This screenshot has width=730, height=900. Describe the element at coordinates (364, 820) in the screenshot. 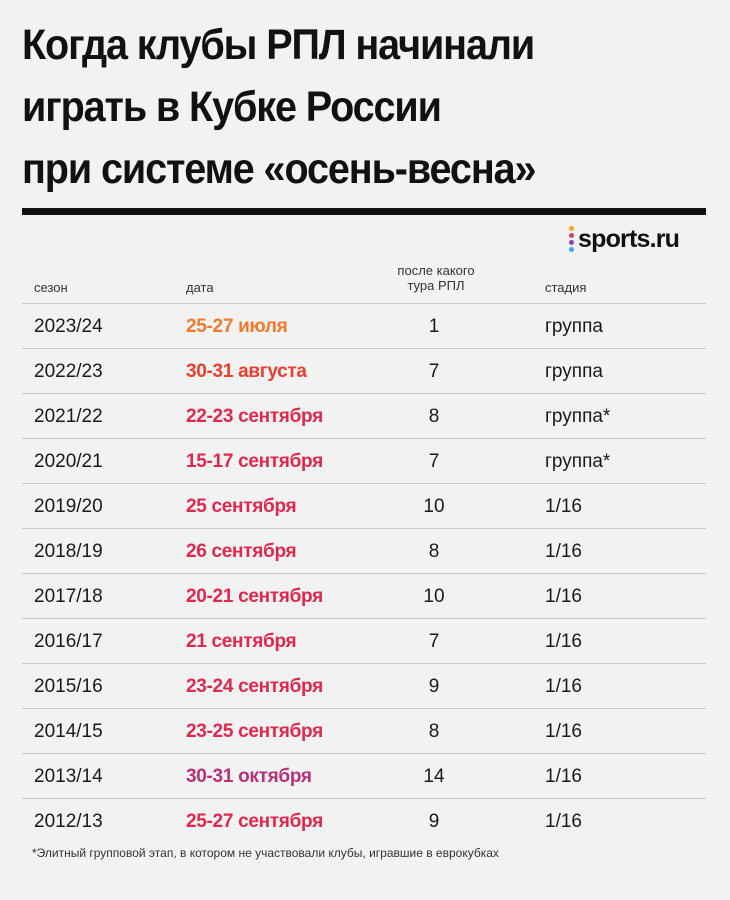

I see `table-row: 2012/13 25-27 сентября 9 1/16` at that location.